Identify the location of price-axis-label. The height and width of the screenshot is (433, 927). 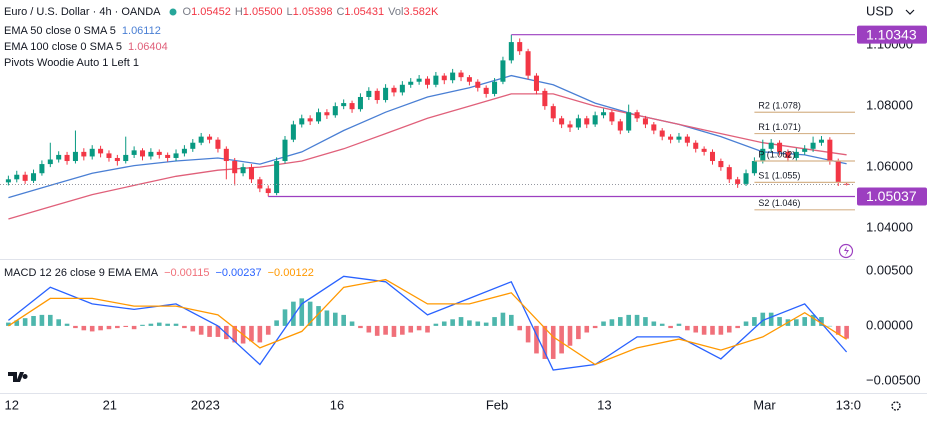
(892, 196).